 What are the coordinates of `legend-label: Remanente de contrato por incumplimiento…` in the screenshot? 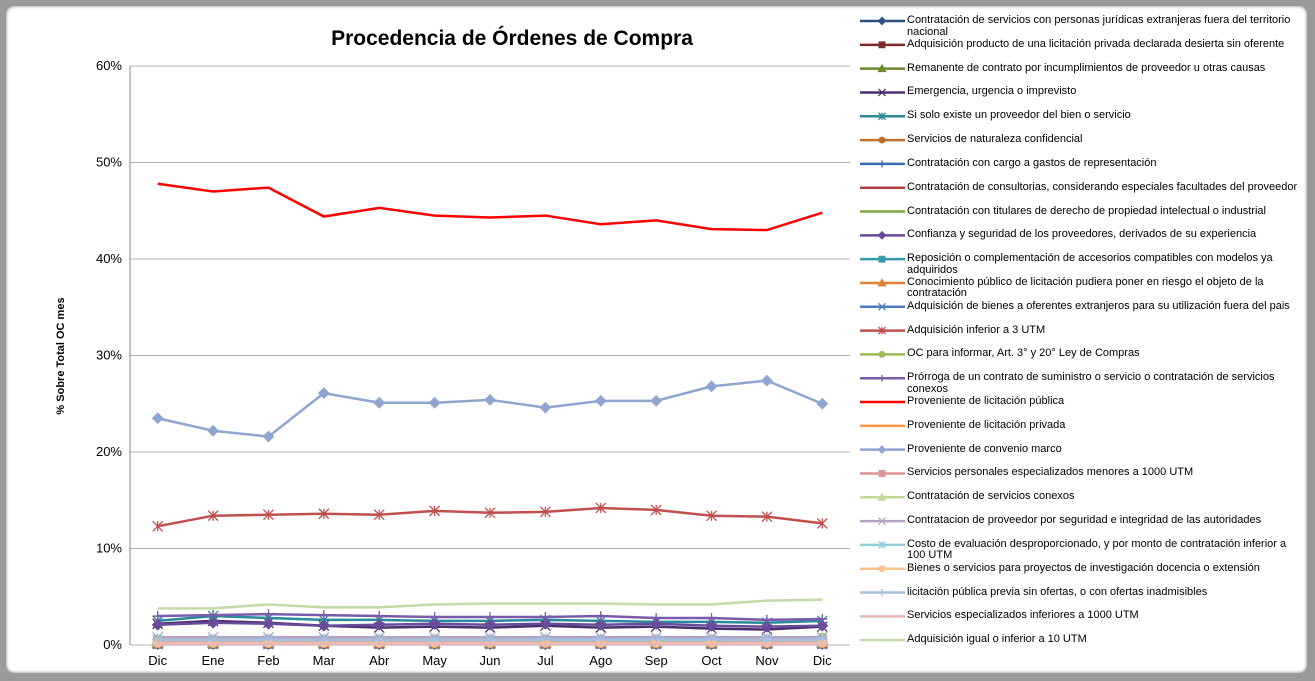 It's located at (1086, 67).